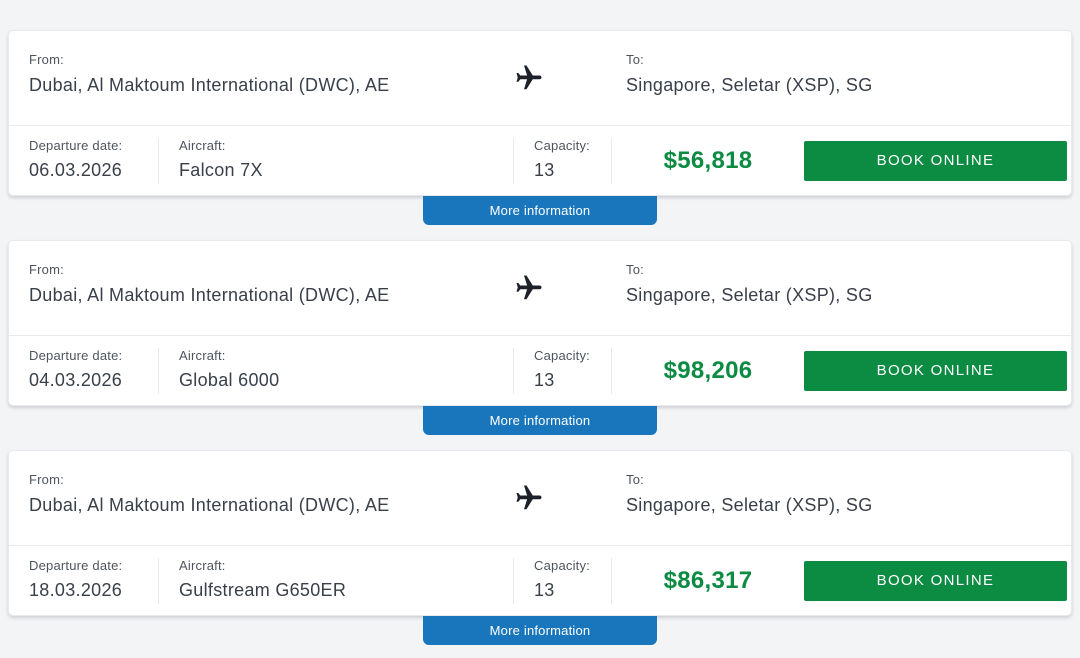  I want to click on aircraft-block: Aircraft: Gulfstream G650ER, so click(336, 581).